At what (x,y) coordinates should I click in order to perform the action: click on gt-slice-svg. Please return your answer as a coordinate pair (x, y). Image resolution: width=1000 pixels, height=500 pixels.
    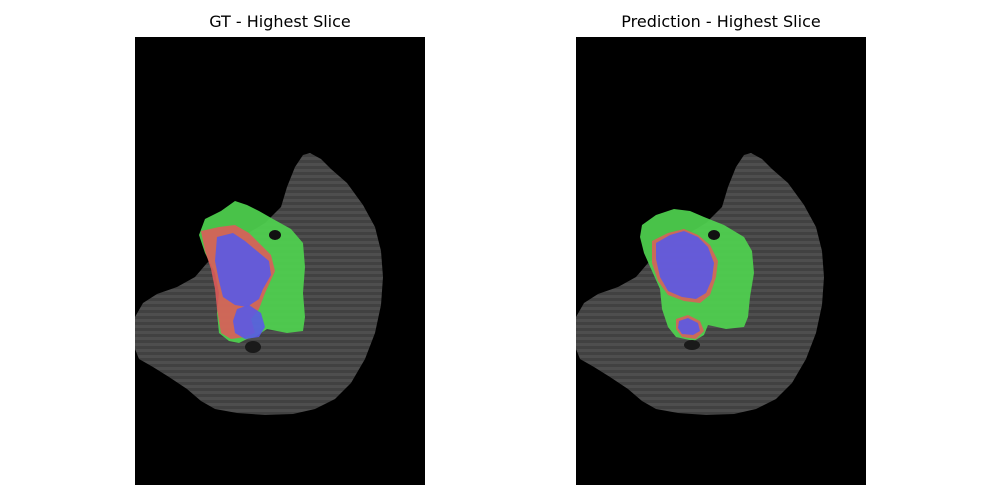
    Looking at the image, I should click on (259, 284).